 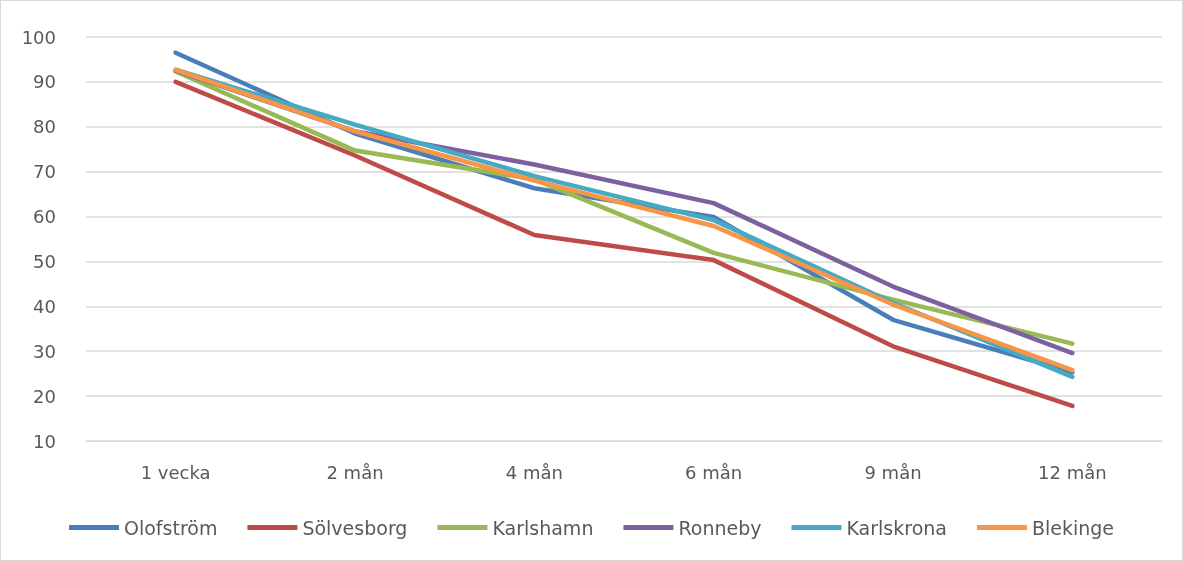 I want to click on x-tick-label: 4 mån, so click(x=534, y=472).